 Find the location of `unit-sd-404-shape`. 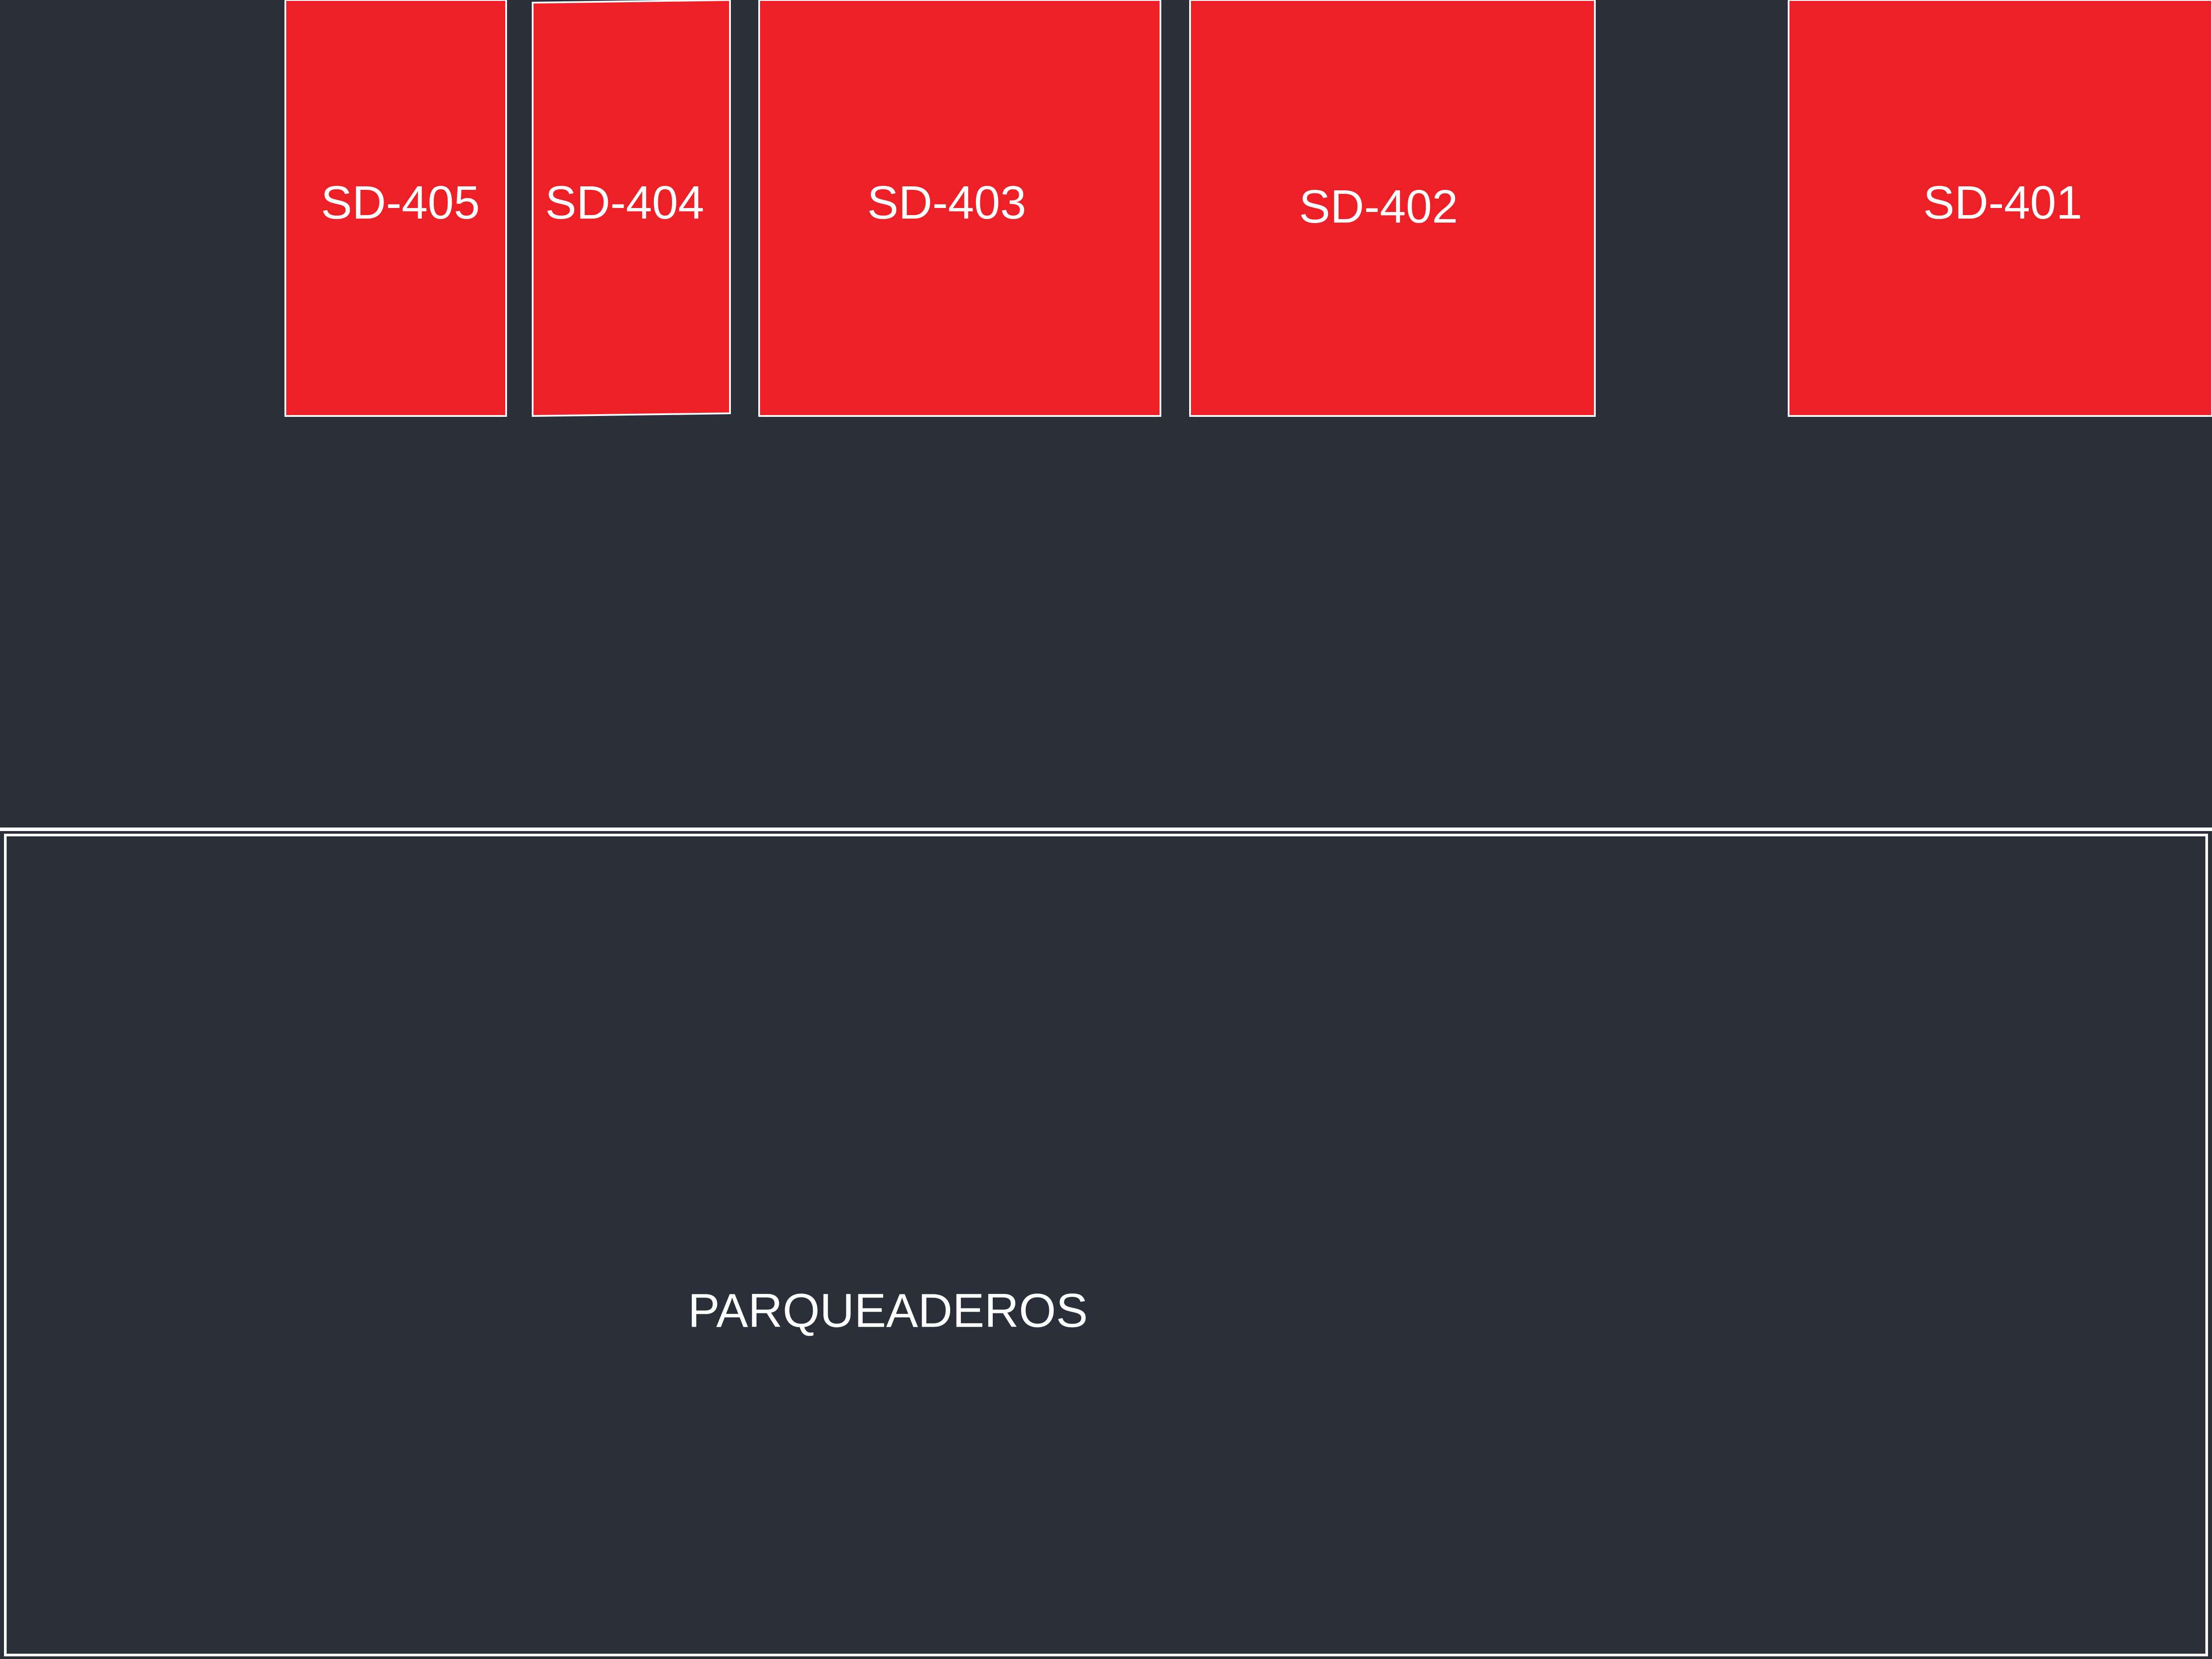

unit-sd-404-shape is located at coordinates (632, 209).